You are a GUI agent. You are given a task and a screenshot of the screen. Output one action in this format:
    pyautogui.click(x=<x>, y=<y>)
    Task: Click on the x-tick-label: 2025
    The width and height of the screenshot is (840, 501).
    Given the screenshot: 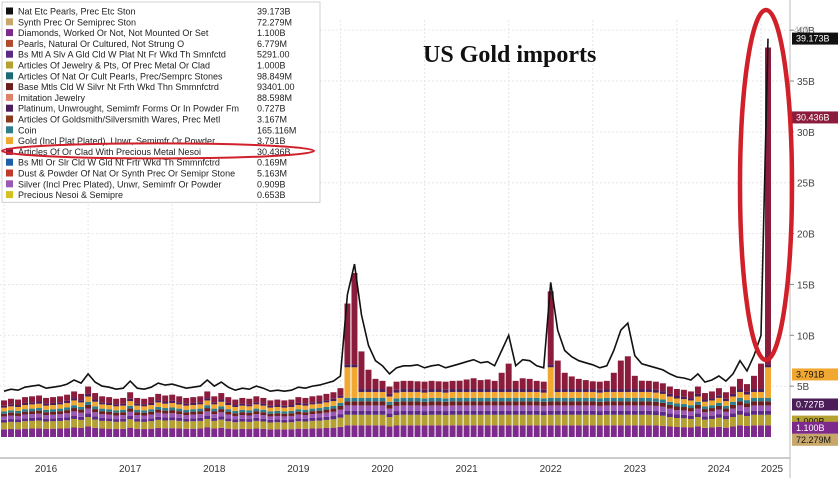 What is the action you would take?
    pyautogui.click(x=772, y=469)
    